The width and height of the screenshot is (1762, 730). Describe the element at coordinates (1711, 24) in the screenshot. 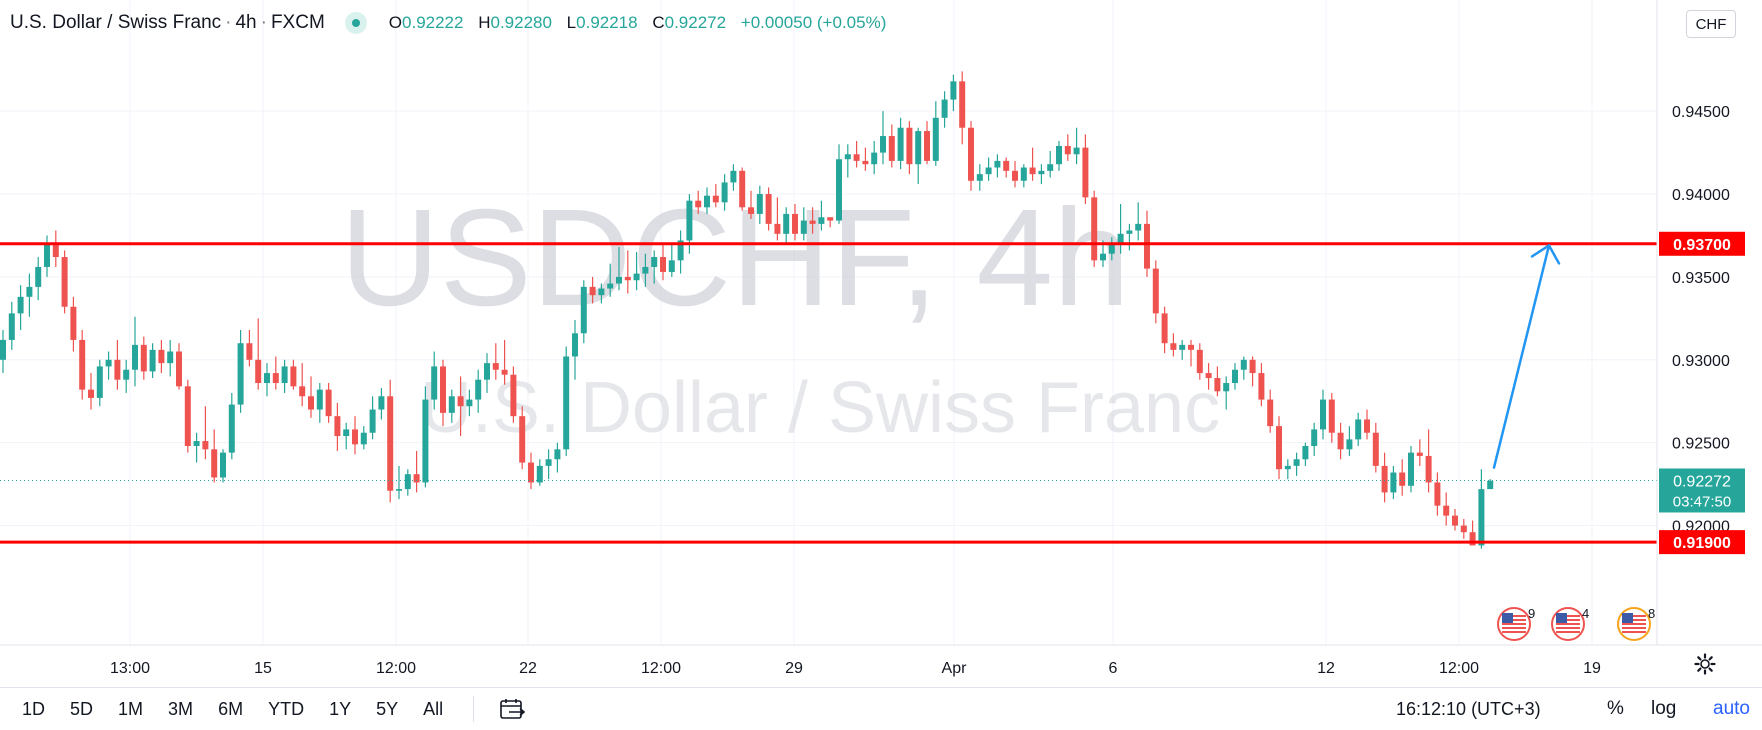

I see `currency-badge: CHF` at that location.